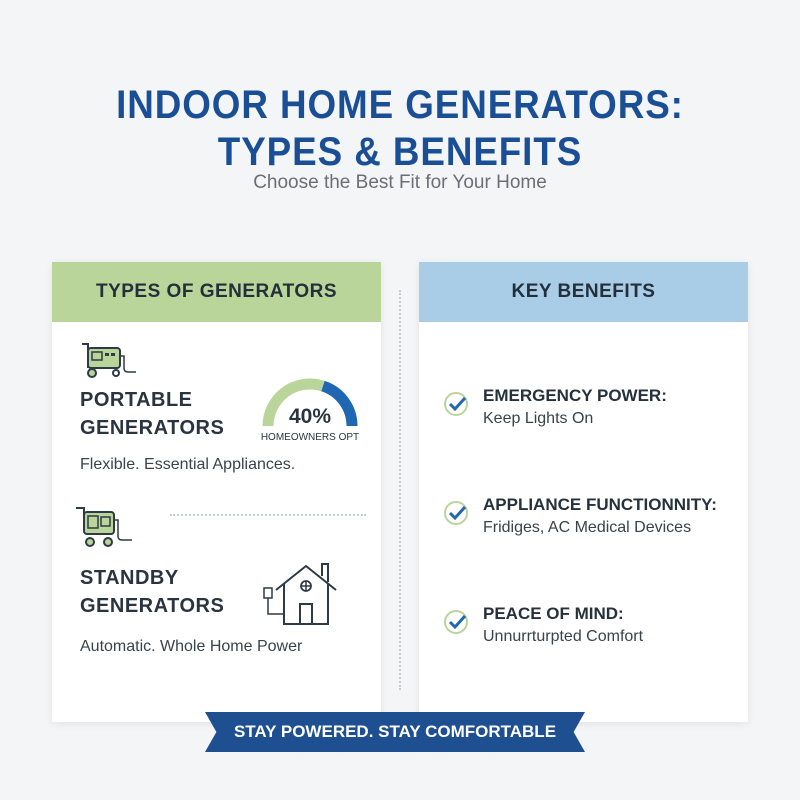 The image size is (800, 800). What do you see at coordinates (563, 636) in the screenshot?
I see `benefit-desc: Unnurrturpted Comfort` at bounding box center [563, 636].